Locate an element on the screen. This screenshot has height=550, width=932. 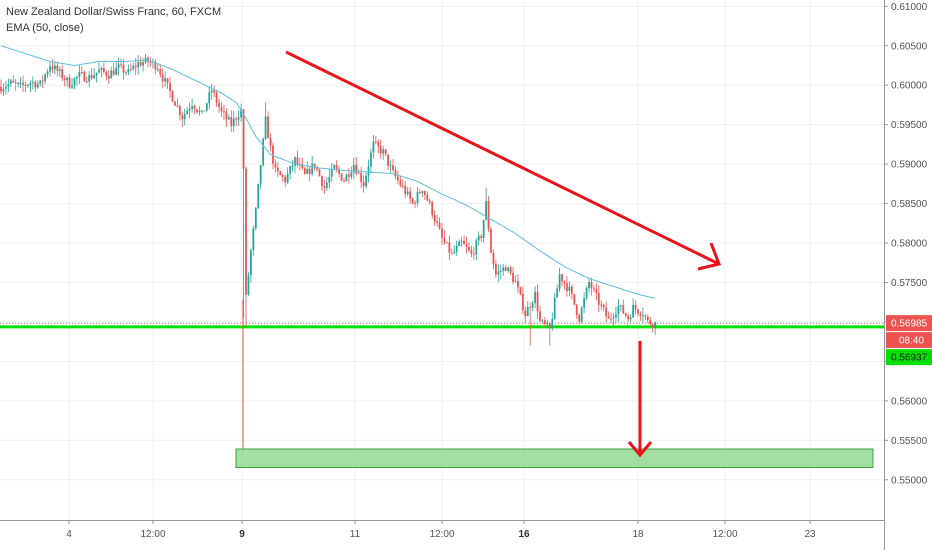
indicator-label: EMA (50, close) is located at coordinates (45, 28).